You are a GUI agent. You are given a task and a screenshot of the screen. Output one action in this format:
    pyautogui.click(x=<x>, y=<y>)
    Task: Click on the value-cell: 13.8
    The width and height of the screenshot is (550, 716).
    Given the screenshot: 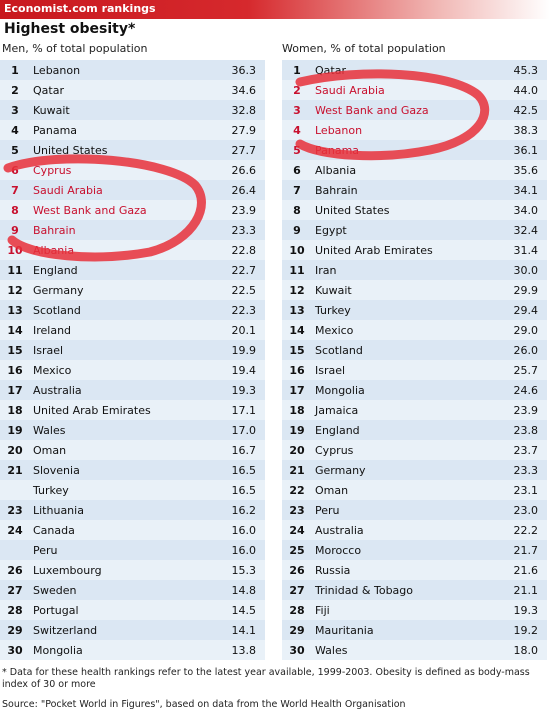 What is the action you would take?
    pyautogui.click(x=244, y=650)
    